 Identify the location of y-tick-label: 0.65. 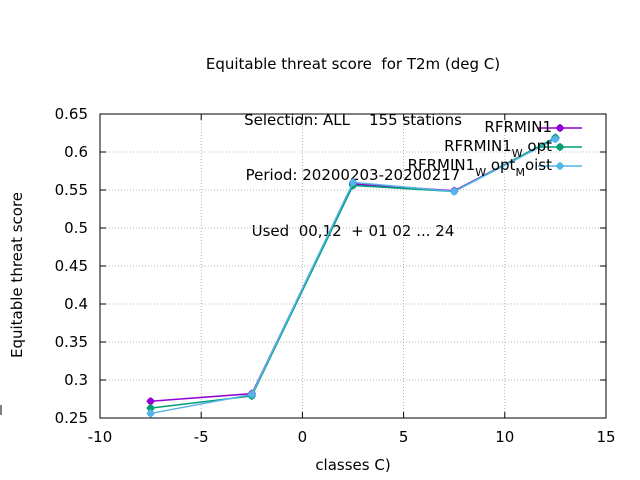
(71, 114).